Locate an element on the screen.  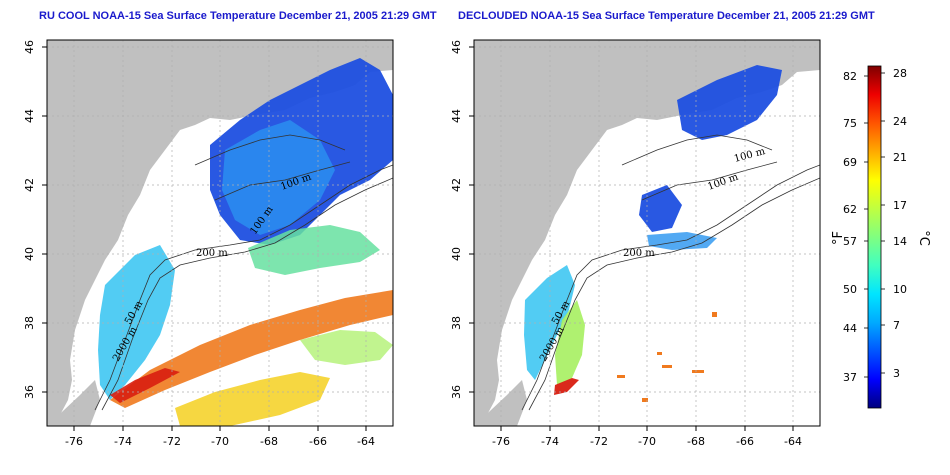
sst-coastal-green is located at coordinates (570, 342).